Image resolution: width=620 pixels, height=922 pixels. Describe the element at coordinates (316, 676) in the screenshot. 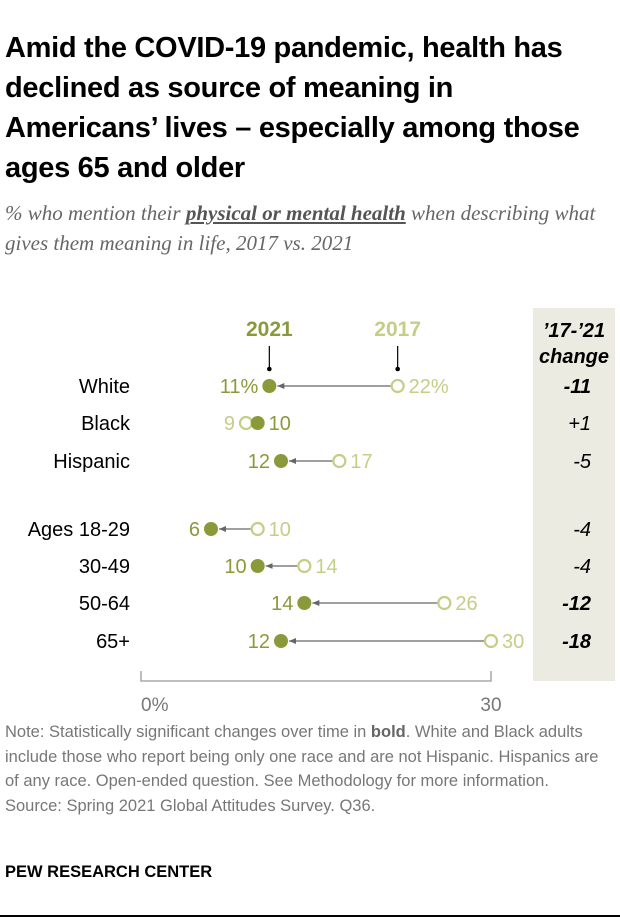

I see `x-axis` at that location.